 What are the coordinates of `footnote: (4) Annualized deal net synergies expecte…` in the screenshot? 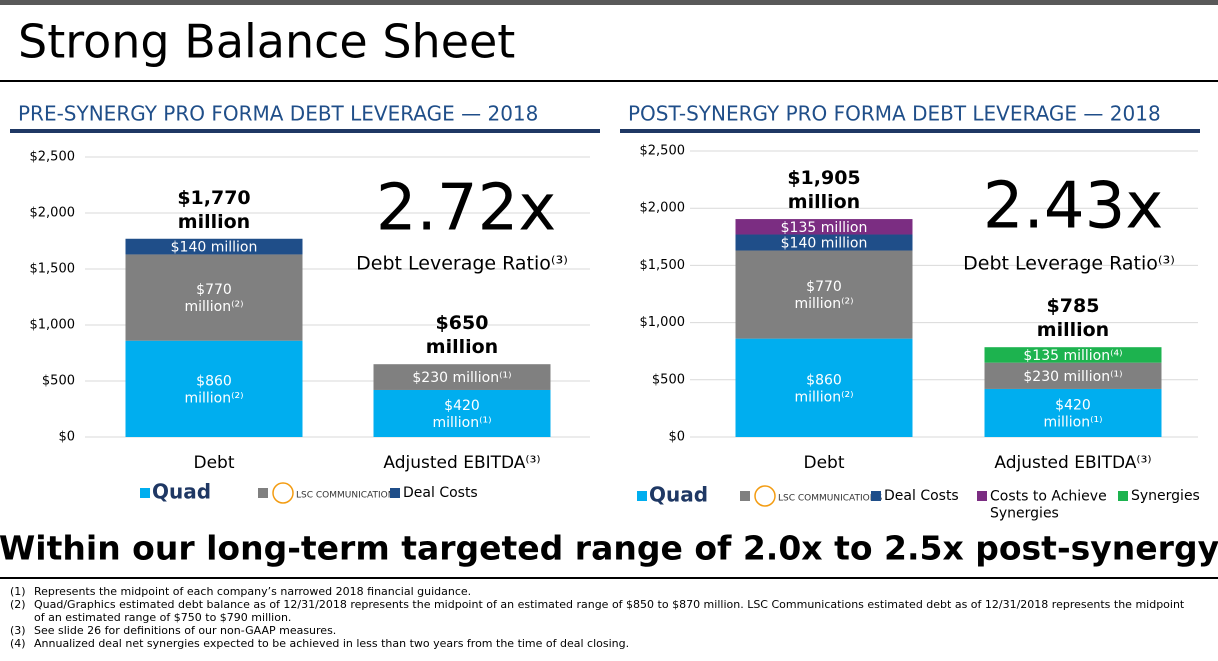 It's located at (602, 643).